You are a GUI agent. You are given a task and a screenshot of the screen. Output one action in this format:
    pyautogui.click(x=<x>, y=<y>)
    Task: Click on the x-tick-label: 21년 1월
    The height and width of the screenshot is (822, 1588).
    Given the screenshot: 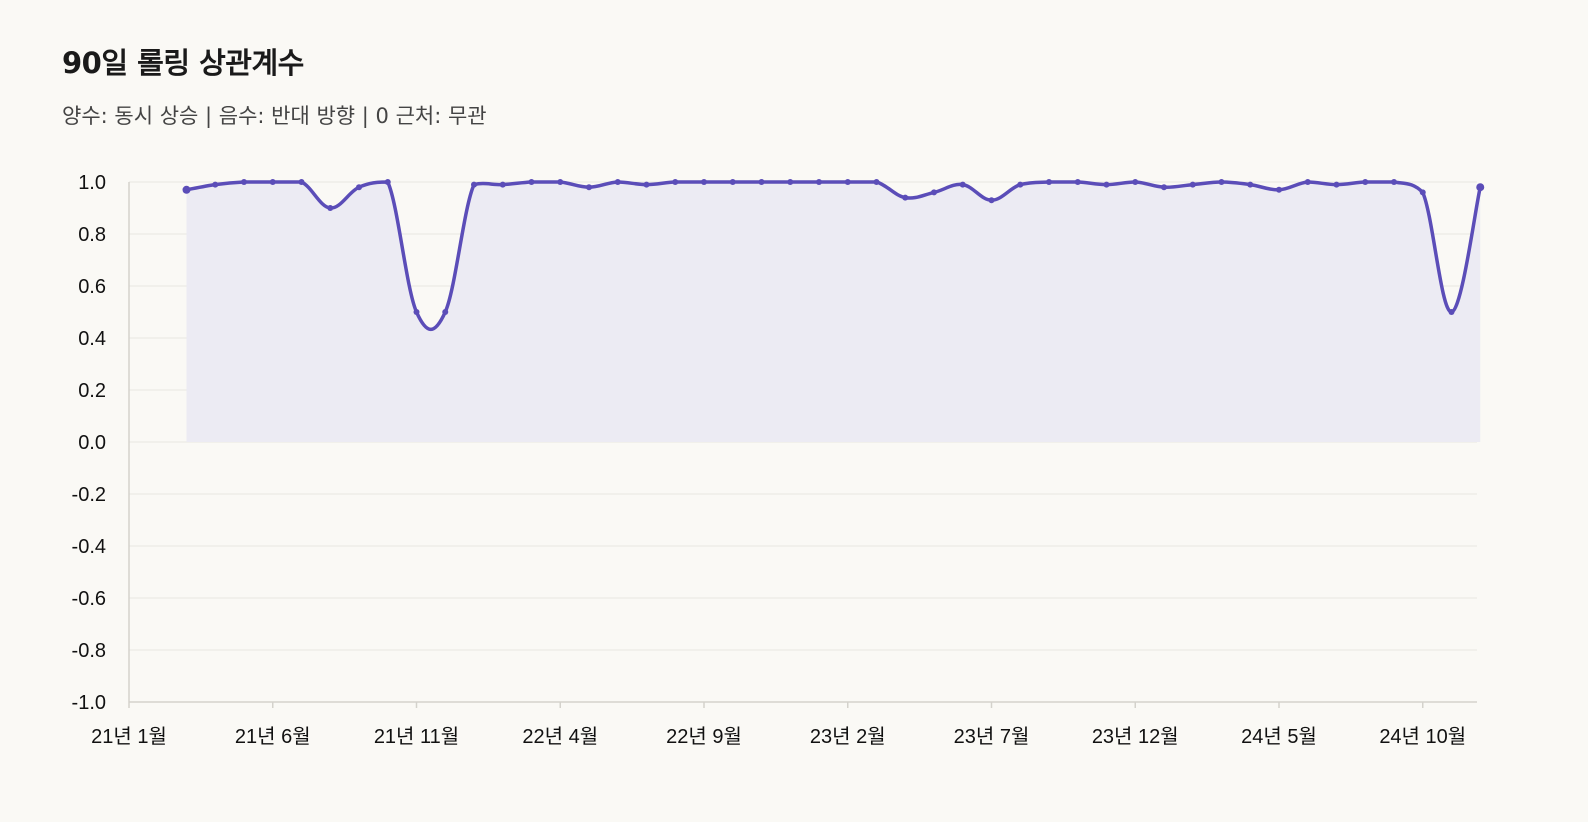 What is the action you would take?
    pyautogui.click(x=129, y=736)
    